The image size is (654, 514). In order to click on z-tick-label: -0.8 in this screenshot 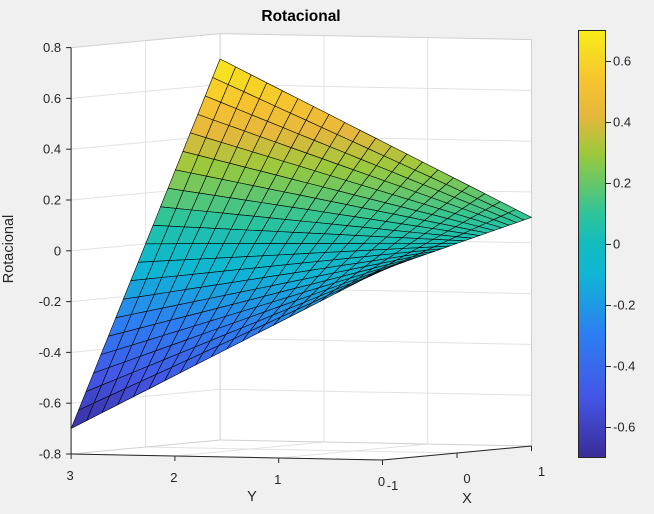, I will do `click(50, 454)`.